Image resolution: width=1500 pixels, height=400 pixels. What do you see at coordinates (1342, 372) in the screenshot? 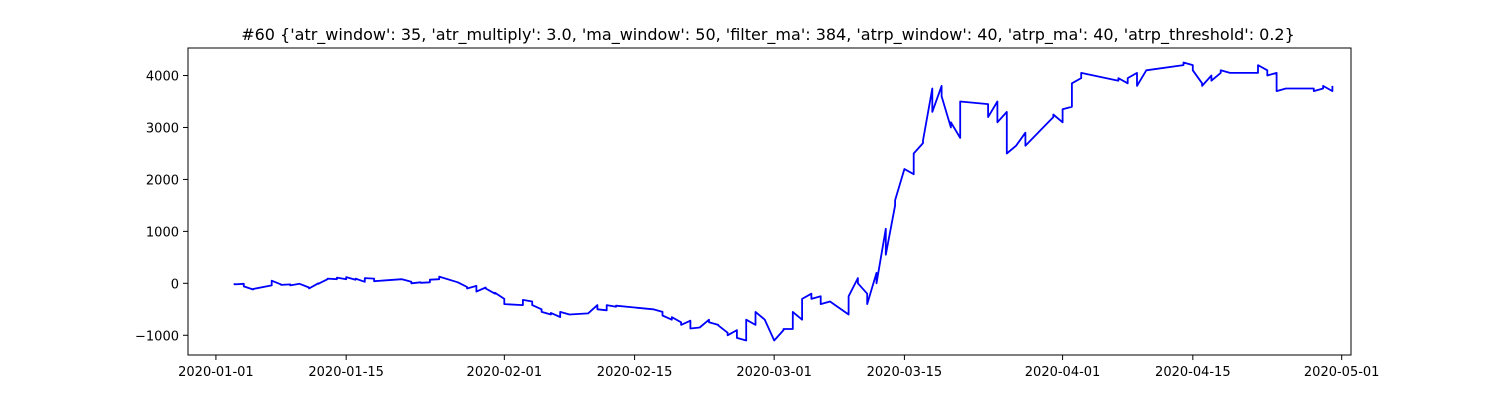
I see `x-tick-label: 2020-05-01` at bounding box center [1342, 372].